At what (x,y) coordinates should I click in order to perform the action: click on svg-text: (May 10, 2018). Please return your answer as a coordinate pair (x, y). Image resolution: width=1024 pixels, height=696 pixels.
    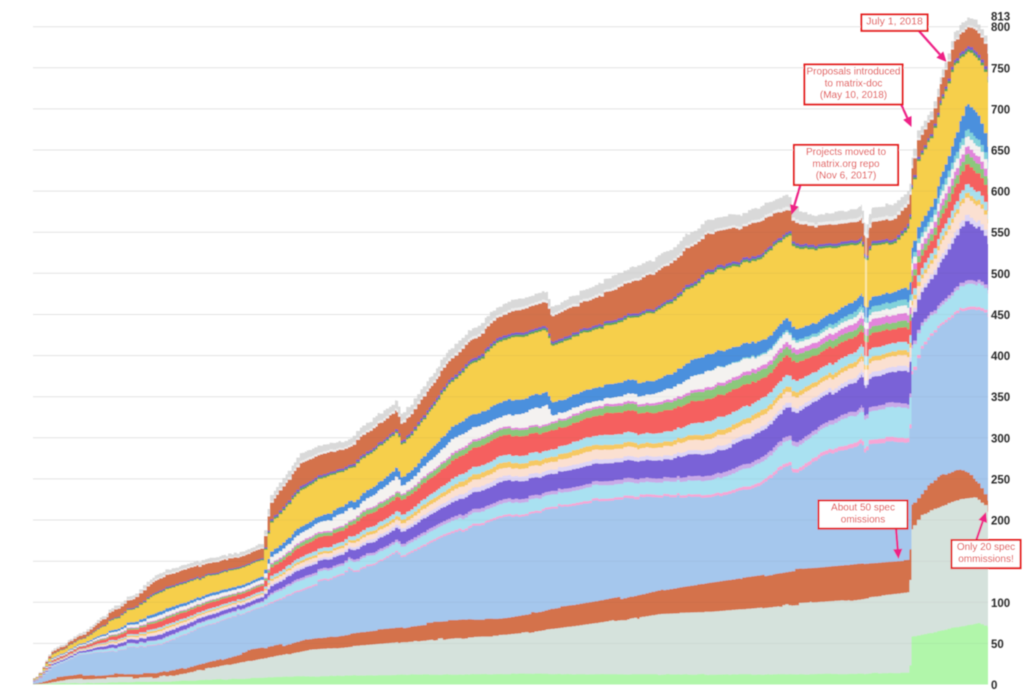
    Looking at the image, I should click on (853, 95).